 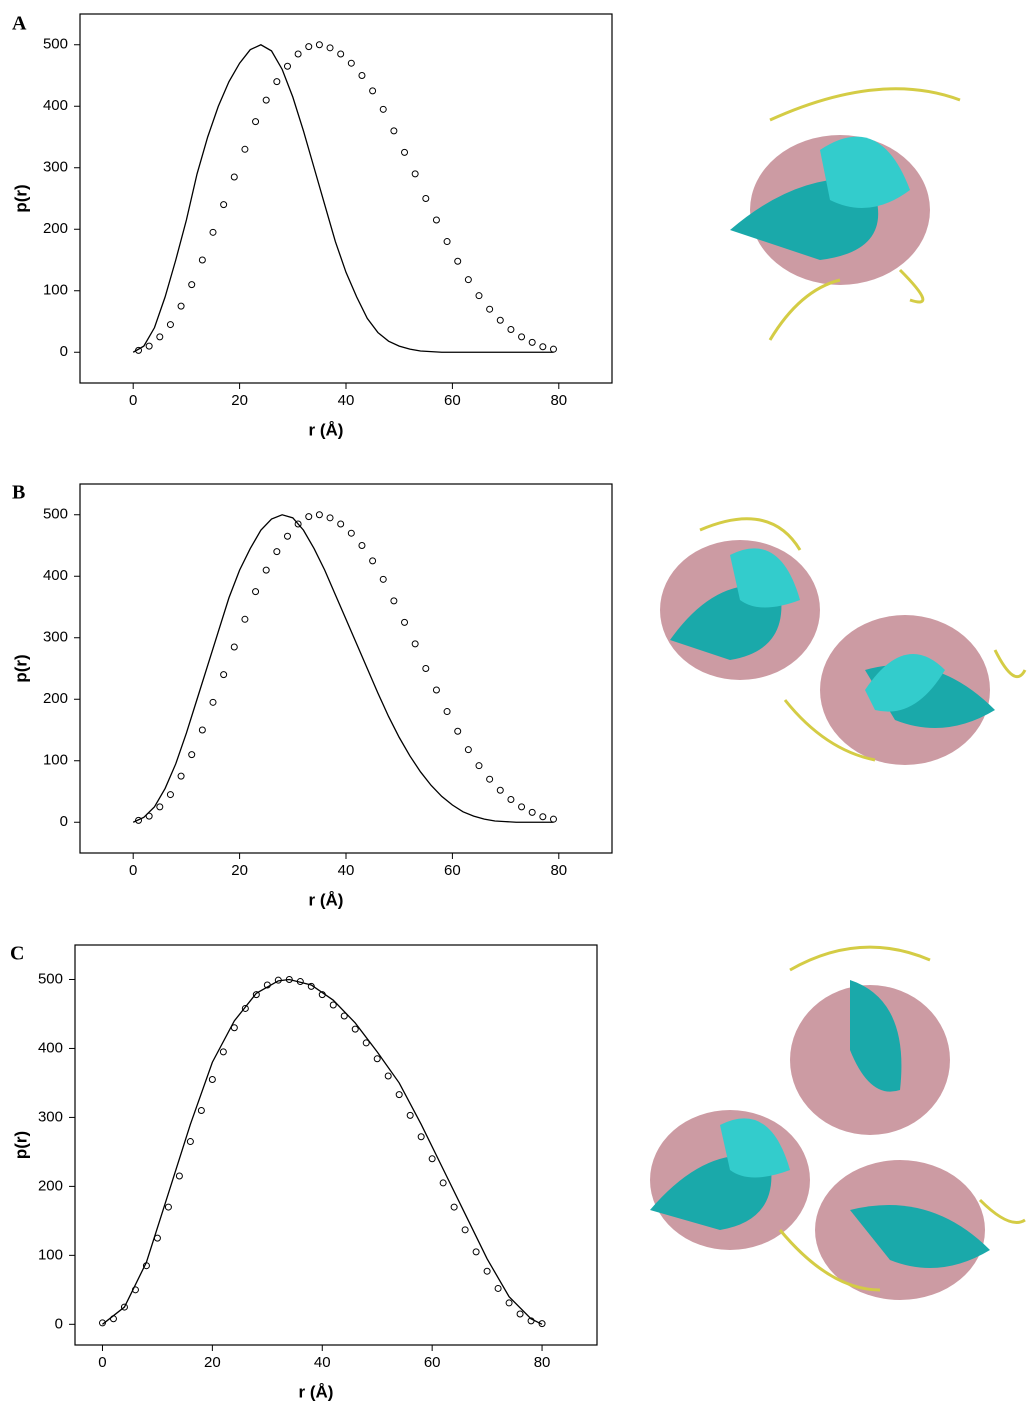 What do you see at coordinates (55, 105) in the screenshot?
I see `y-tick-label: 400` at bounding box center [55, 105].